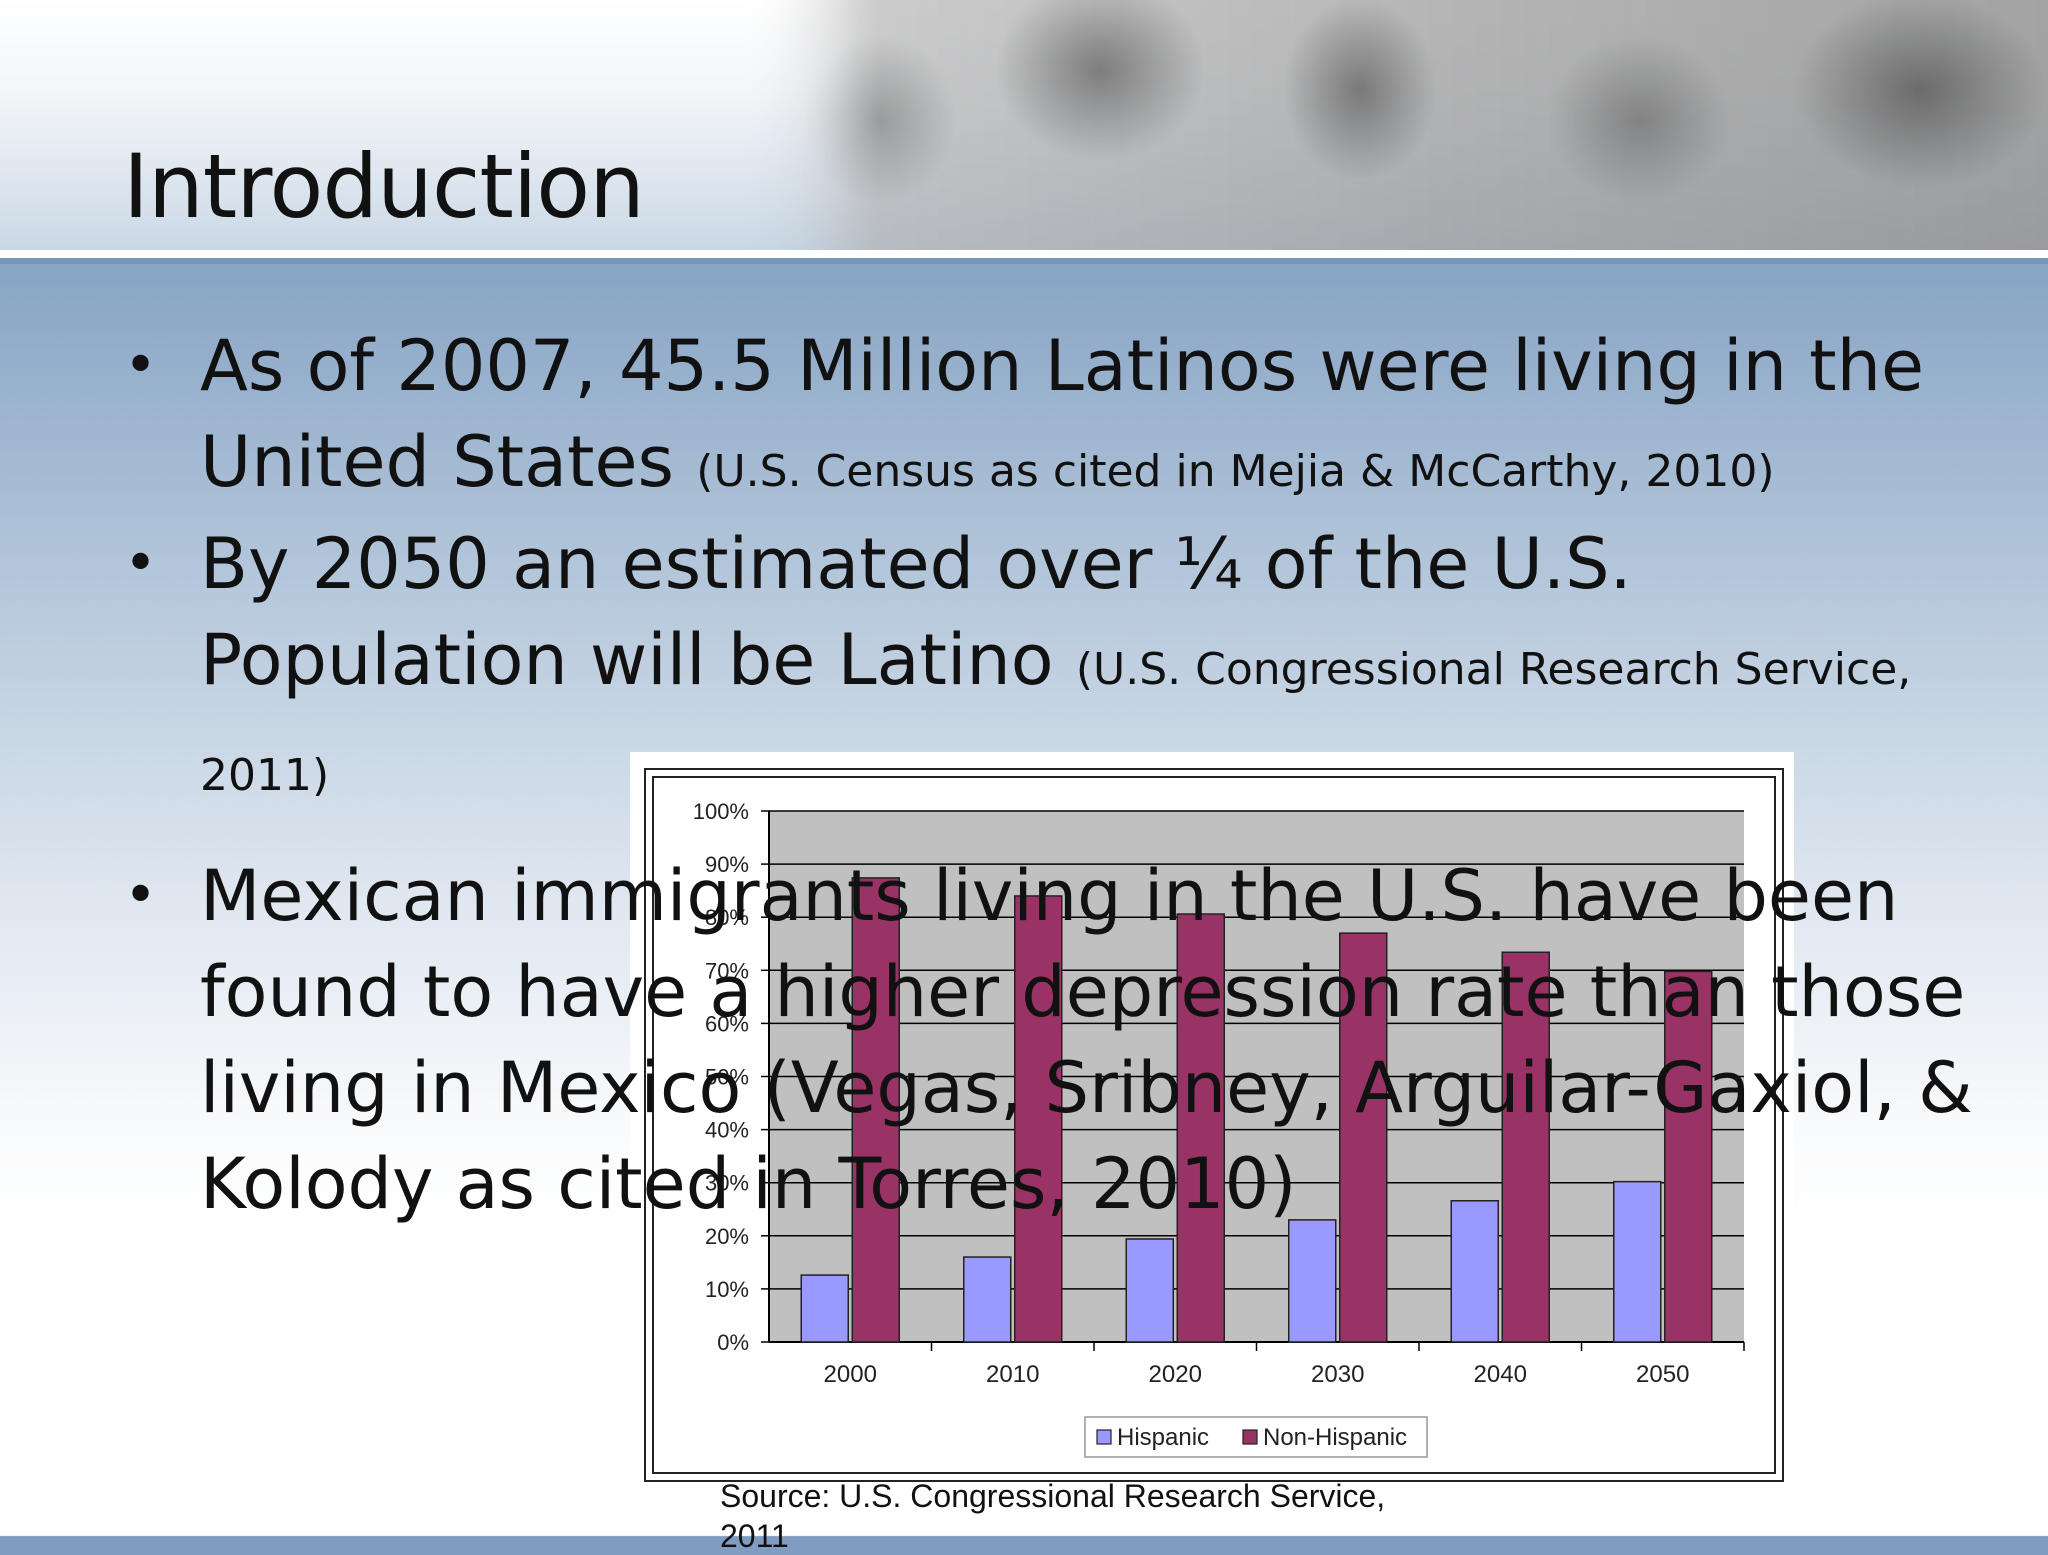 The width and height of the screenshot is (2048, 1555). What do you see at coordinates (754, 1536) in the screenshot?
I see `chart-source-year: 2011` at bounding box center [754, 1536].